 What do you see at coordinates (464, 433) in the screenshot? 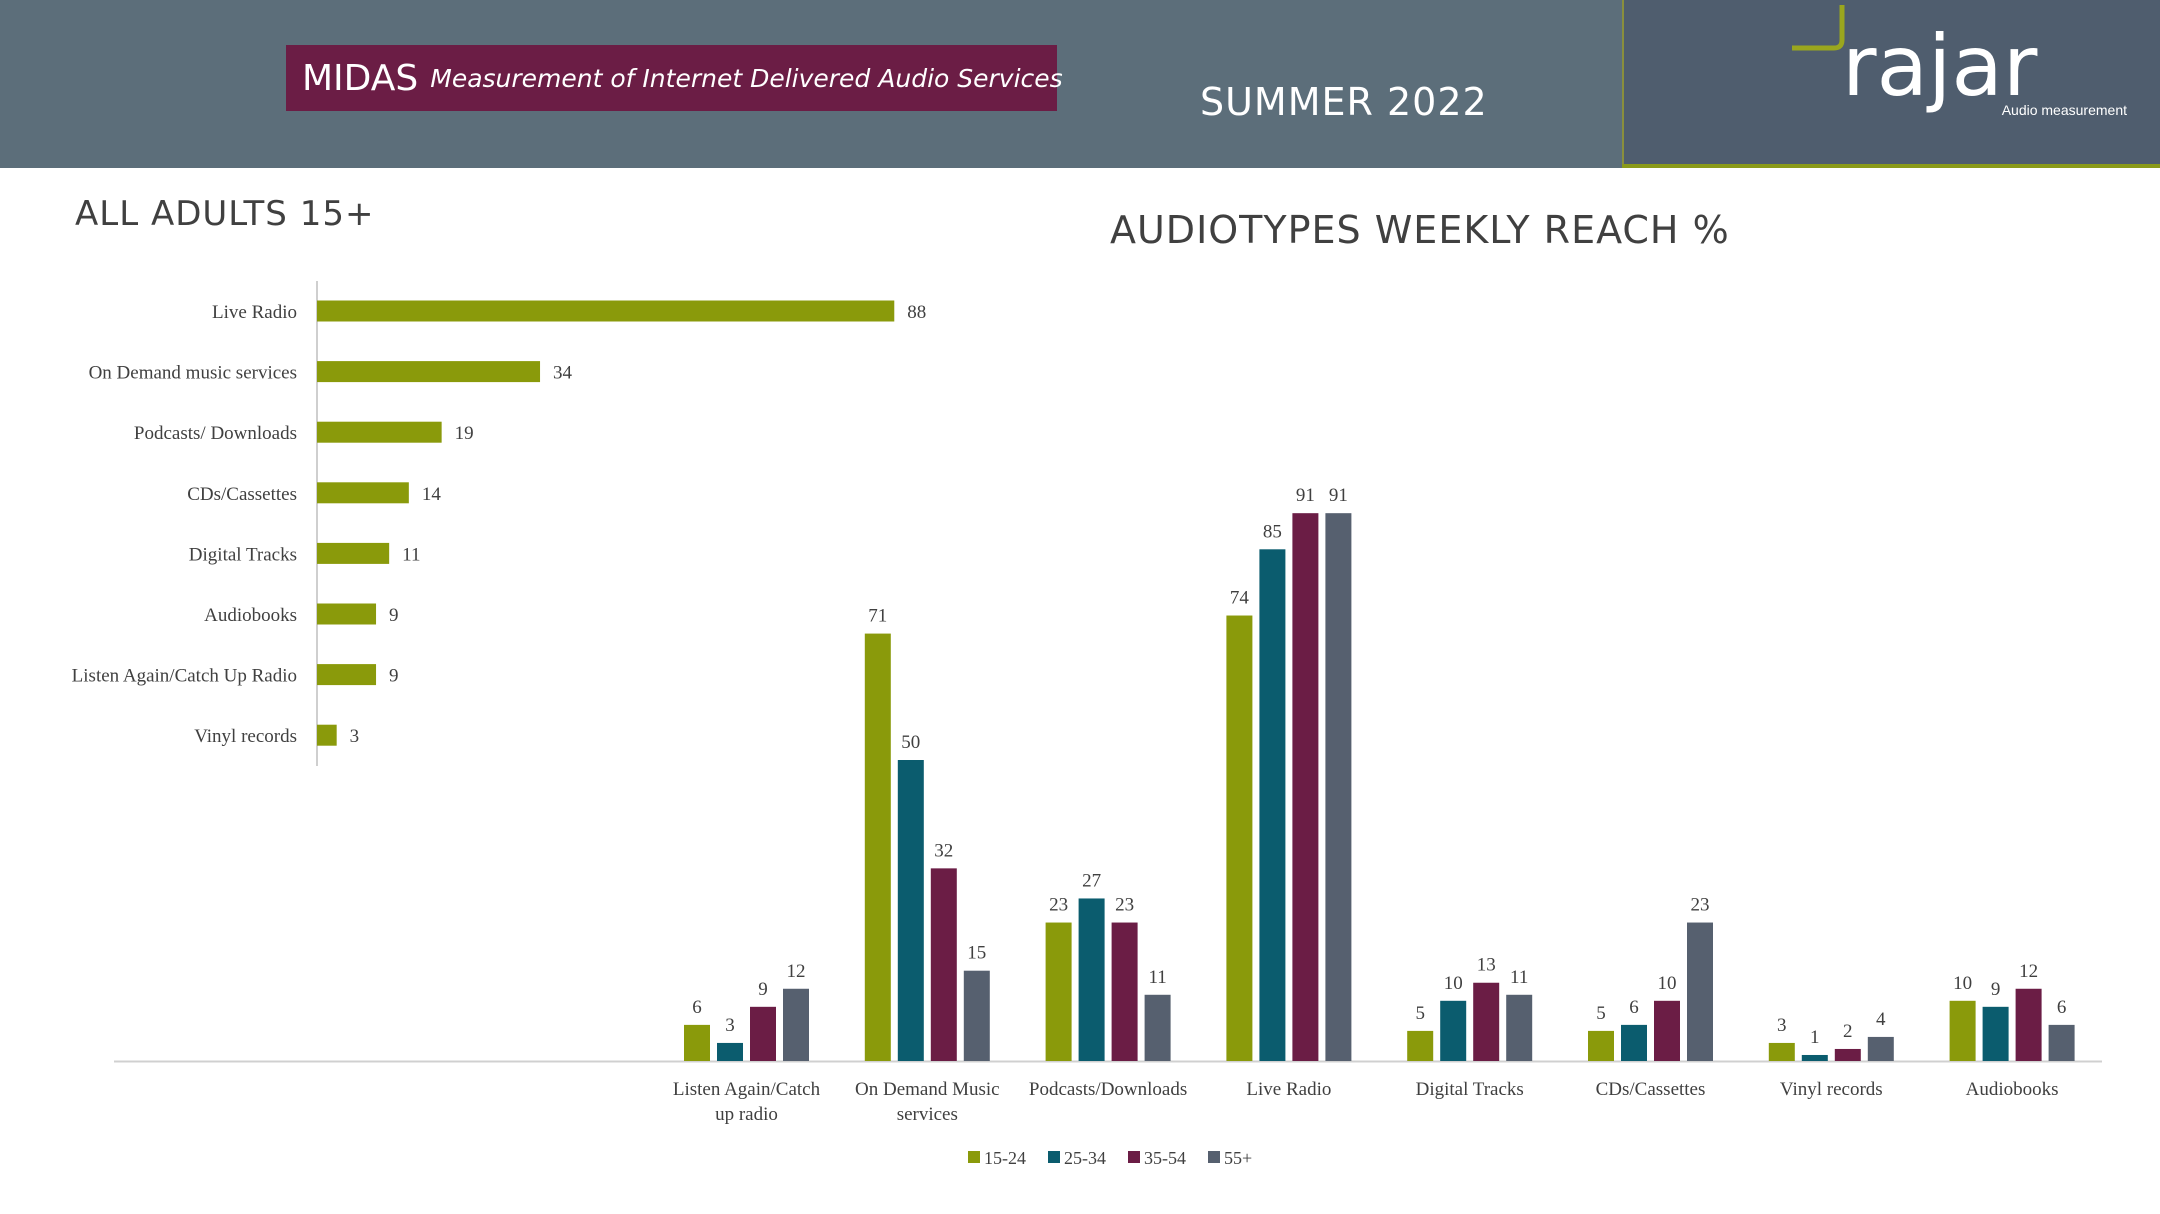
I see `h-bar-value-label: 19` at bounding box center [464, 433].